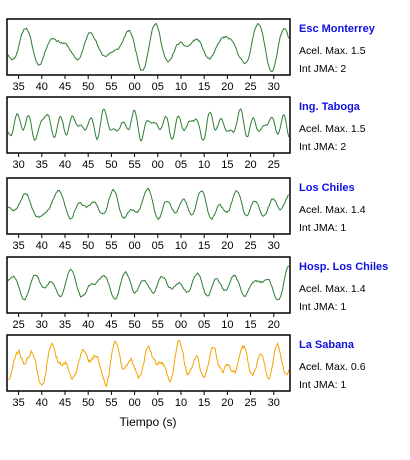 This screenshot has height=460, width=410. I want to click on station-name: Esc Monterrey, so click(337, 29).